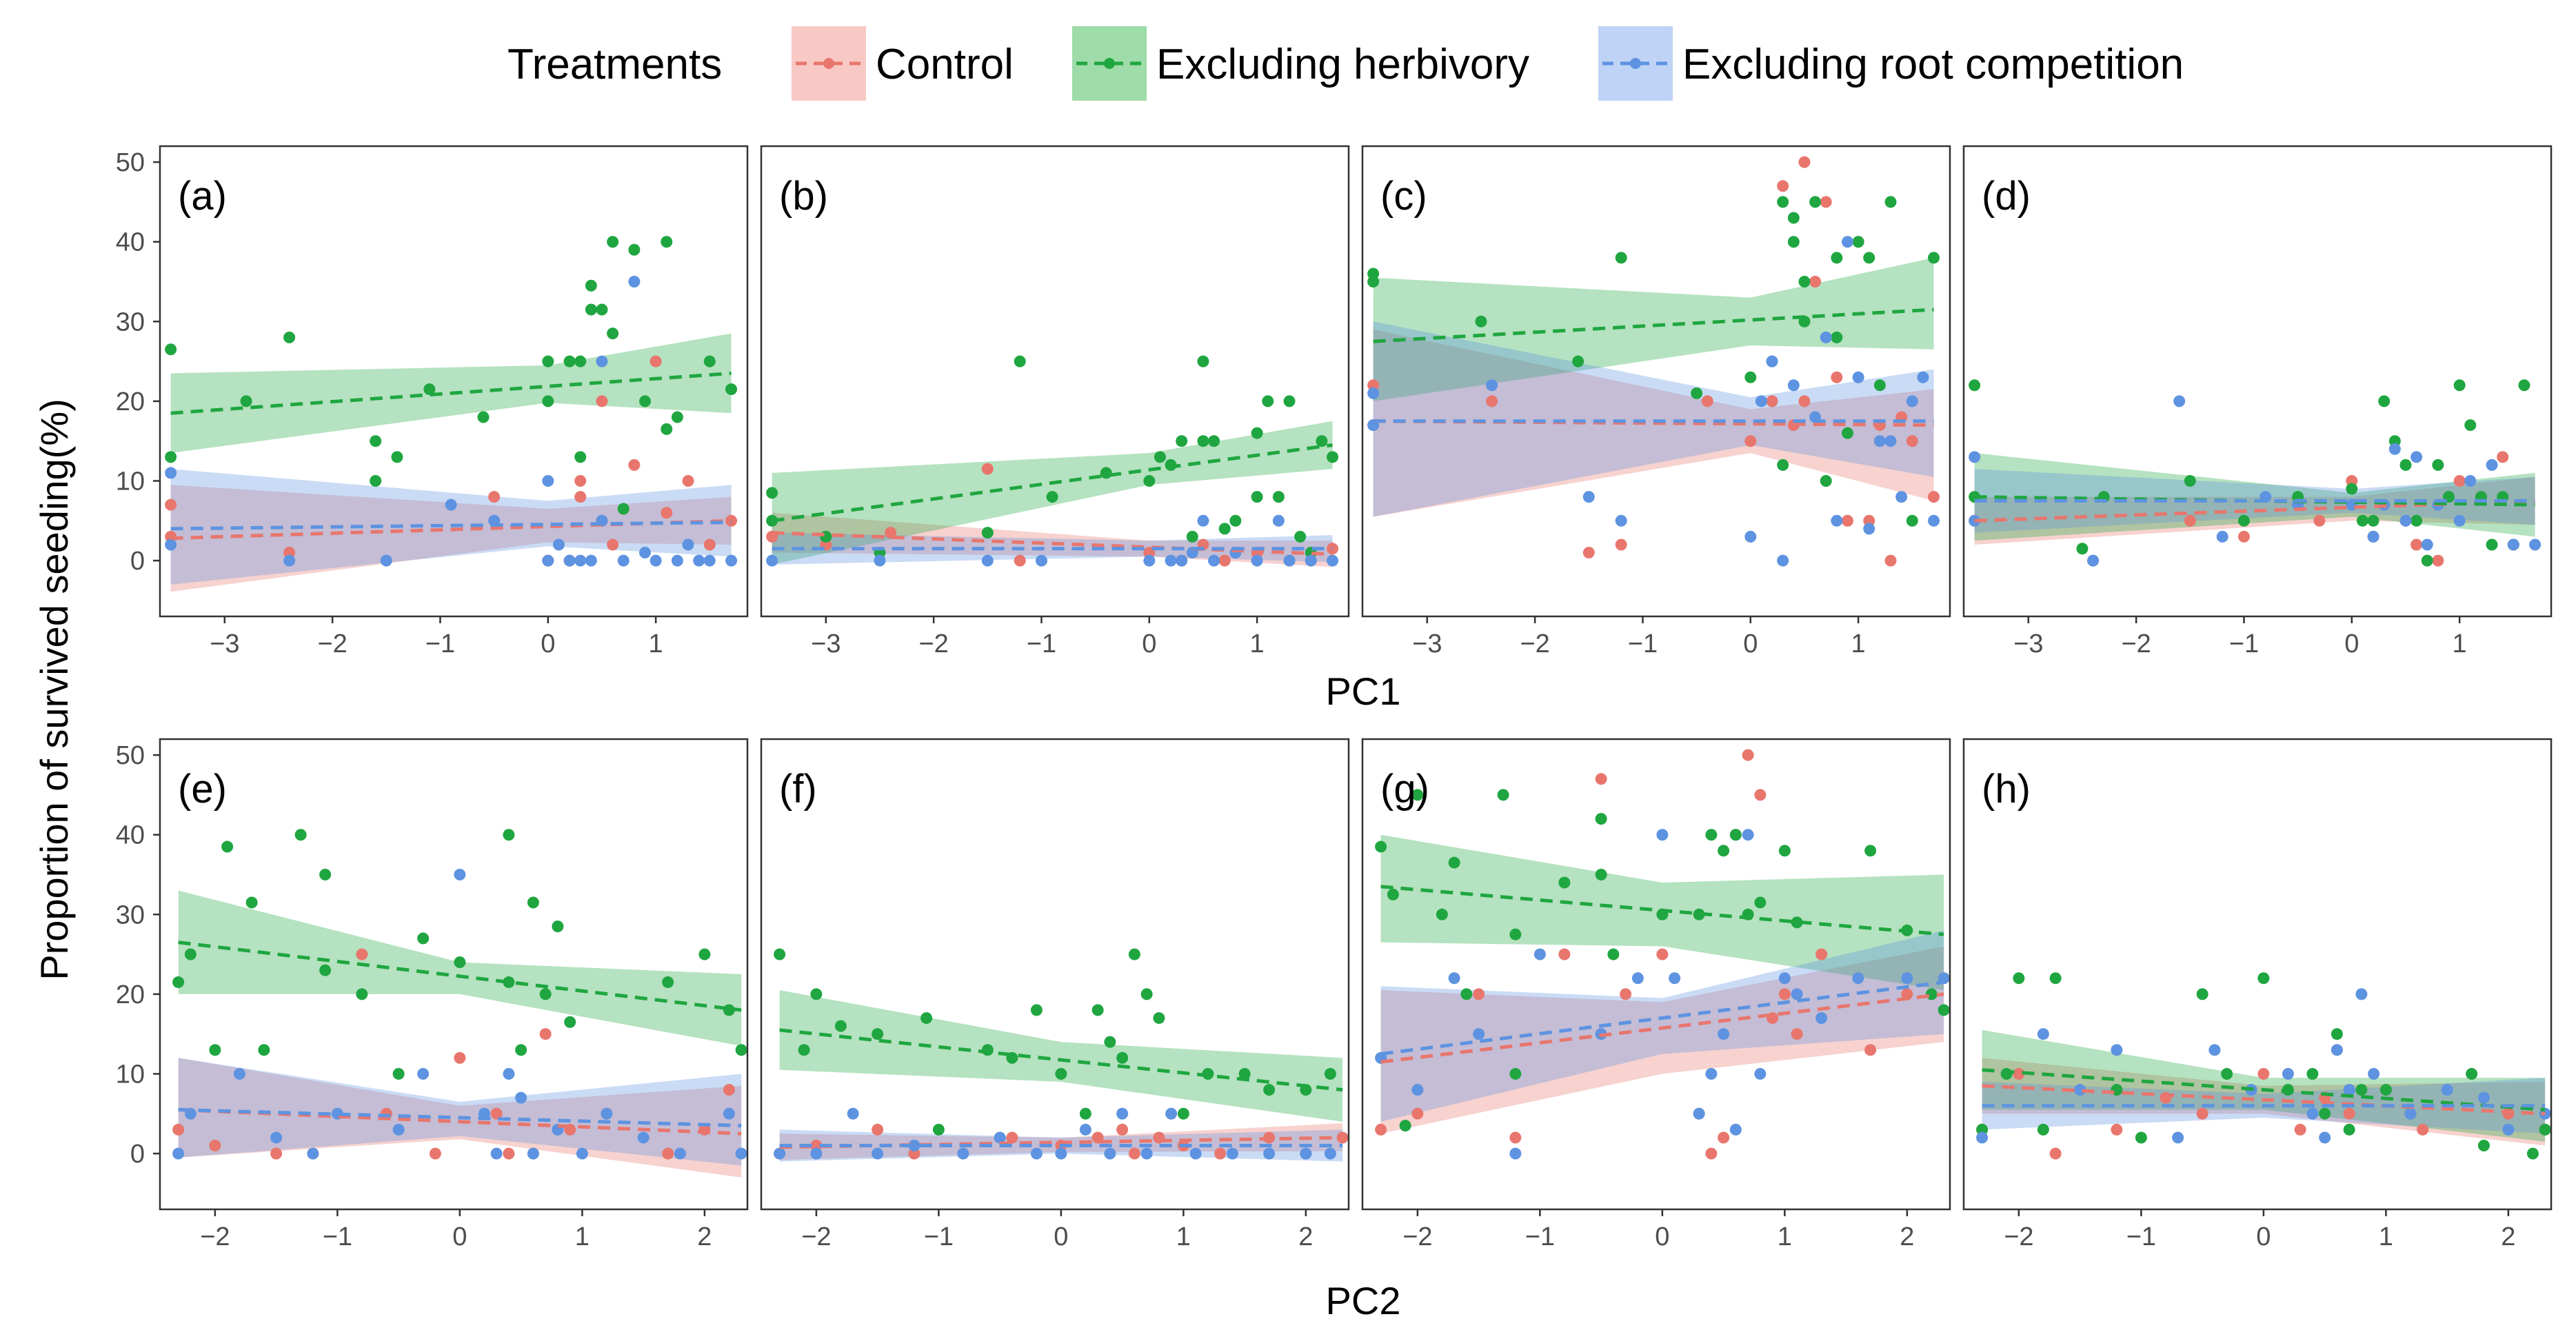 The image size is (2576, 1330). What do you see at coordinates (1785, 1236) in the screenshot?
I see `x-tick-label: 1` at bounding box center [1785, 1236].